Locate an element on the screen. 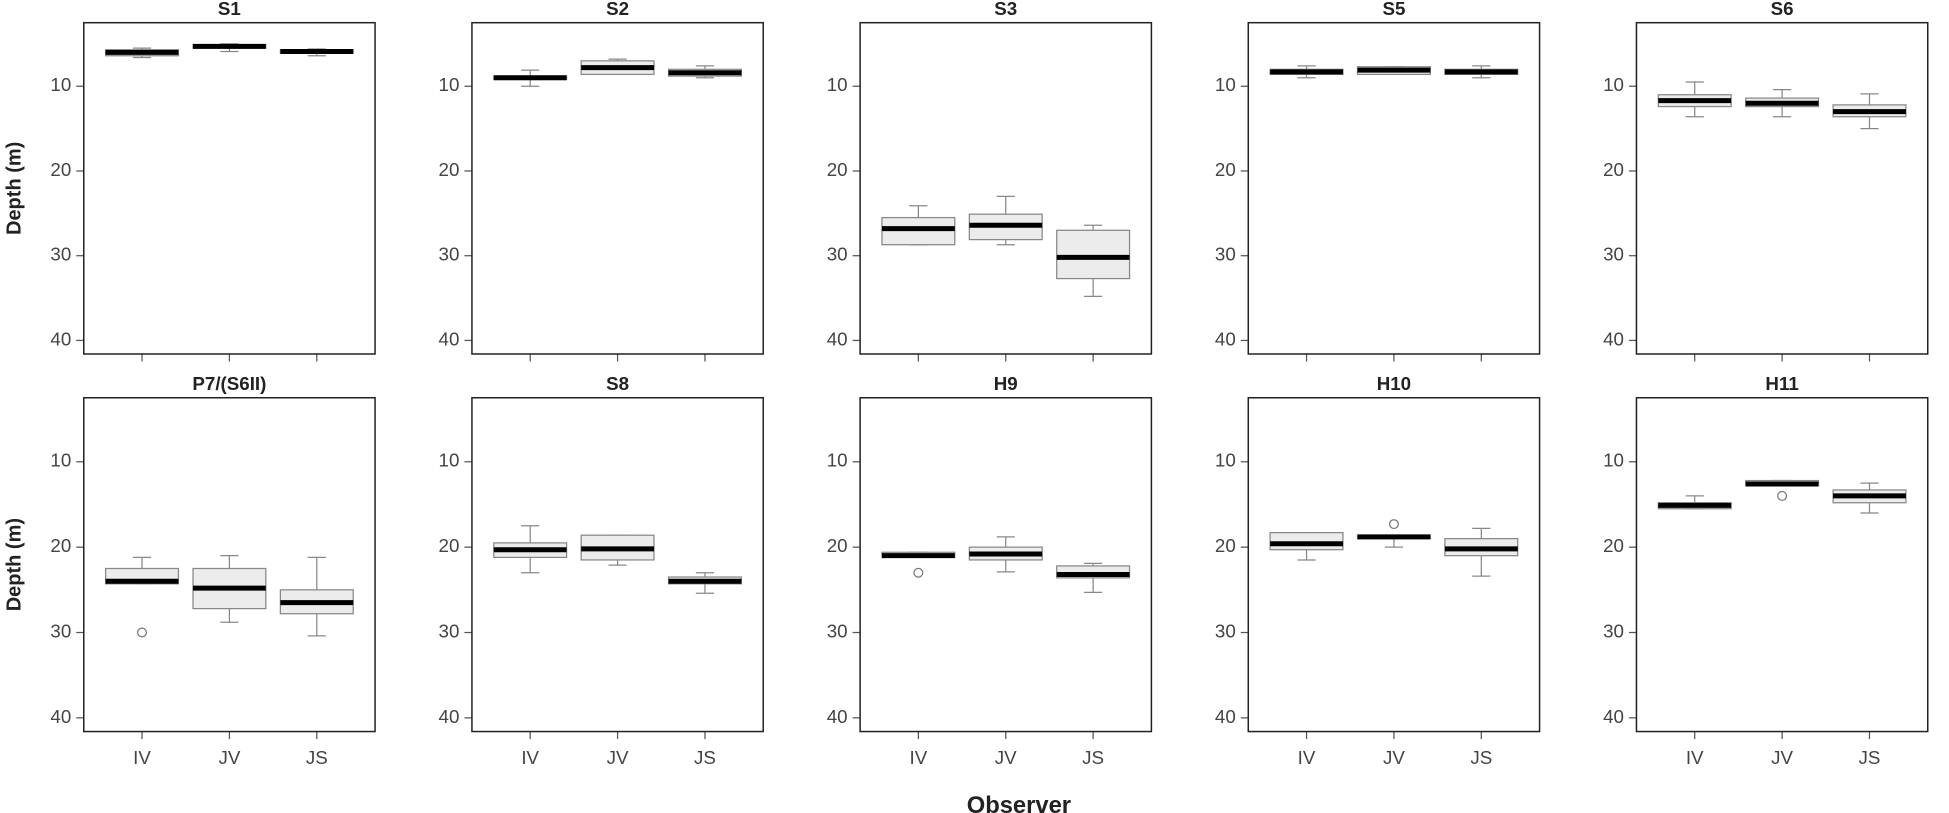 The image size is (1949, 813). panel: S8 10 20 30 40 IV JV JS is located at coordinates (601, 570).